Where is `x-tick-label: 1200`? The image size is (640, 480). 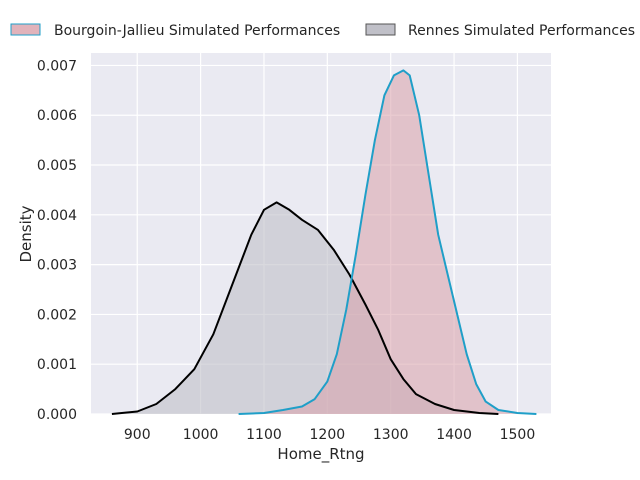
x-tick-label: 1200 is located at coordinates (328, 435).